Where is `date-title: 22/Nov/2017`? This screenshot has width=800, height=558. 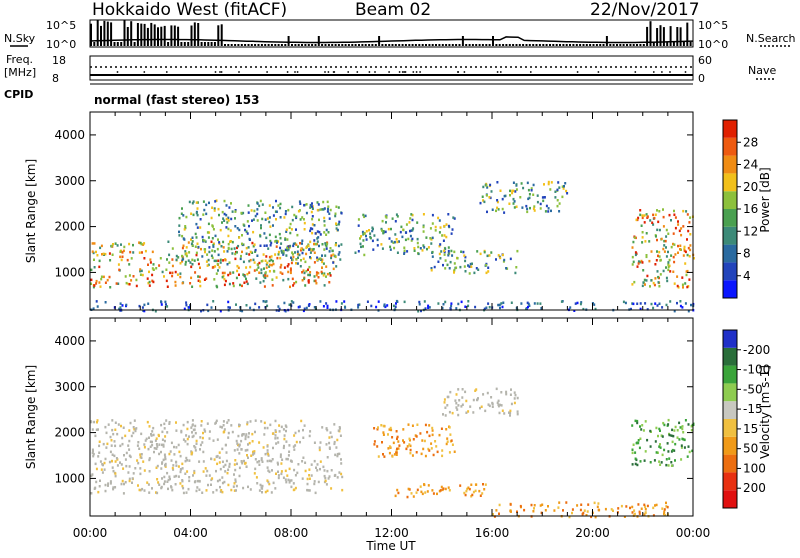 date-title: 22/Nov/2017 is located at coordinates (645, 10).